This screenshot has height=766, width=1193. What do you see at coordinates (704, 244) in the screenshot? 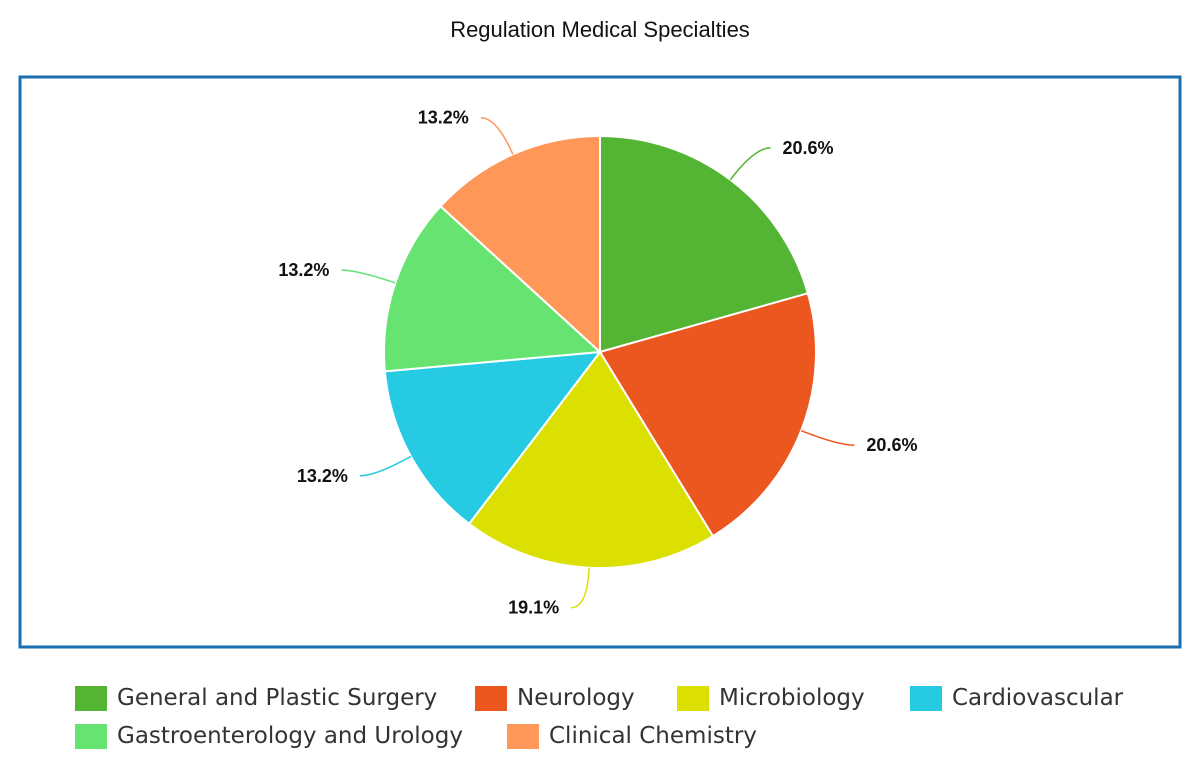
I see `pie-slice-general-and-plastic-surgery` at bounding box center [704, 244].